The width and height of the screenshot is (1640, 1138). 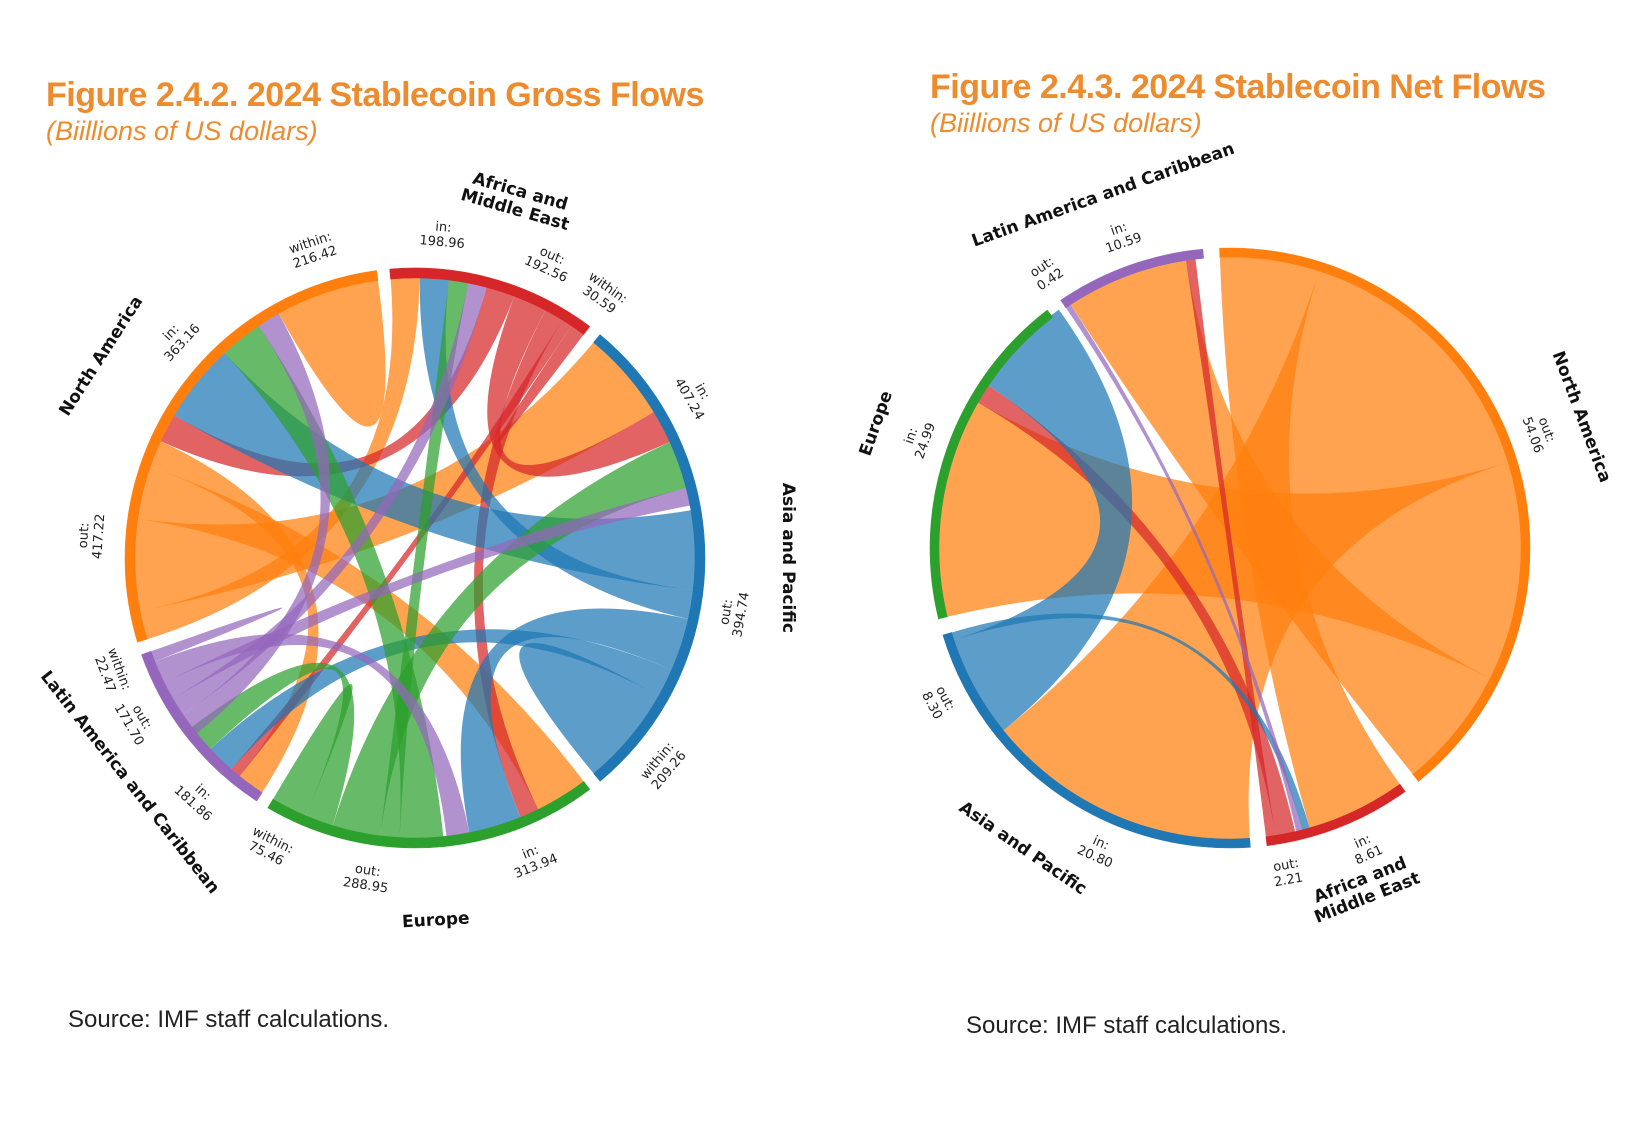 What do you see at coordinates (1539, 432) in the screenshot?
I see `segment-label-north-america-out: out:54.06` at bounding box center [1539, 432].